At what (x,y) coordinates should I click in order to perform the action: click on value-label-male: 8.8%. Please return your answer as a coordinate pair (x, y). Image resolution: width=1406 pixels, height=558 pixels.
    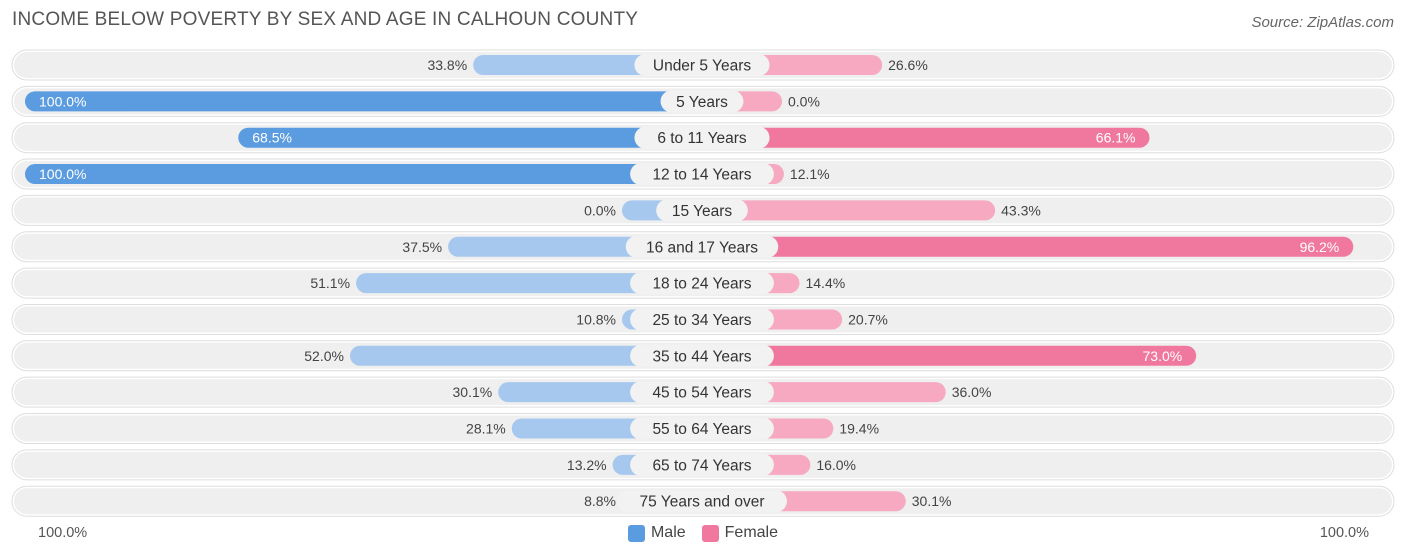
    Looking at the image, I should click on (600, 501).